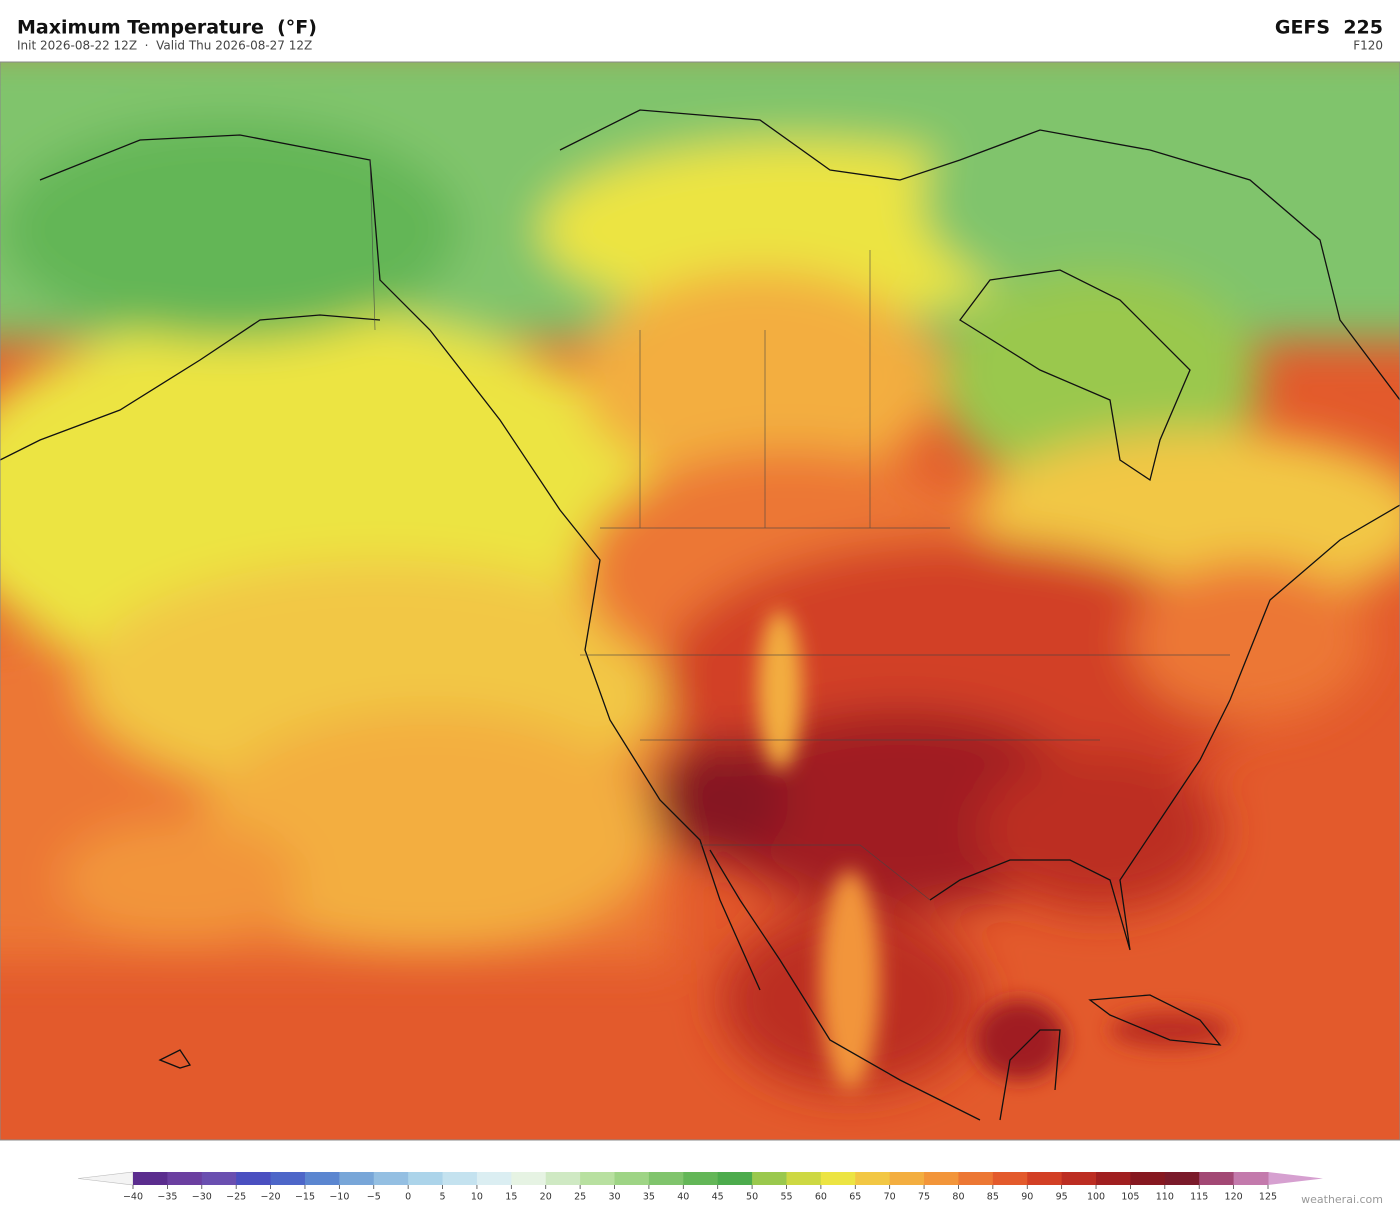 The width and height of the screenshot is (1400, 1219). I want to click on colorbar-tick-label: 50, so click(752, 1197).